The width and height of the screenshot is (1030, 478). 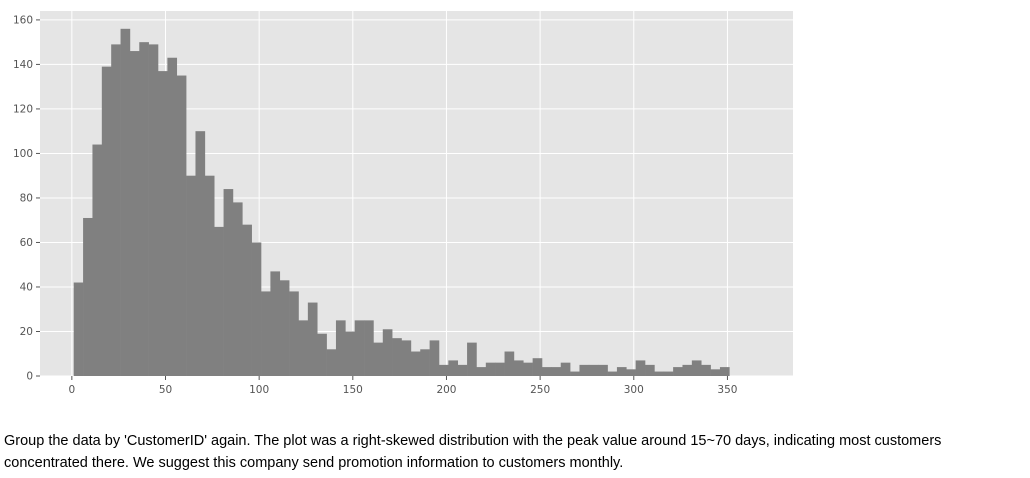 What do you see at coordinates (71, 390) in the screenshot?
I see `x-tick-label: 0` at bounding box center [71, 390].